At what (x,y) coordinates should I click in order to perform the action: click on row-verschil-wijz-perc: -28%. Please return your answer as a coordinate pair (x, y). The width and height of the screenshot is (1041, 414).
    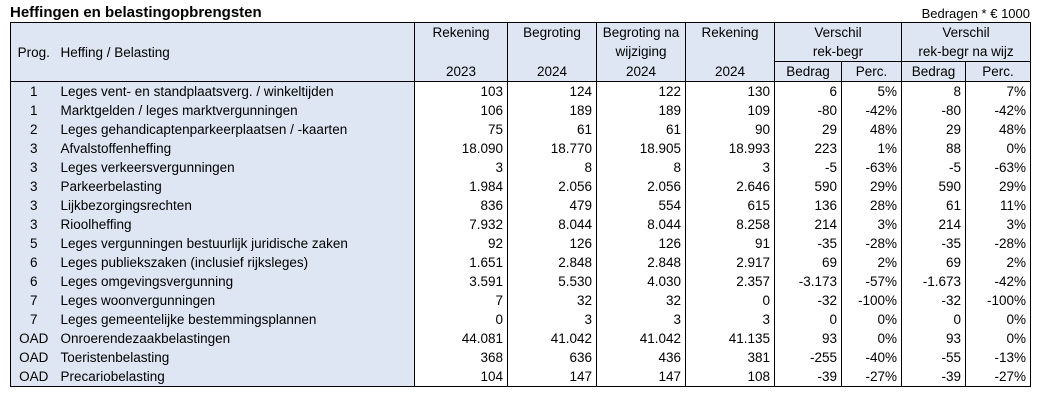
    Looking at the image, I should click on (998, 243).